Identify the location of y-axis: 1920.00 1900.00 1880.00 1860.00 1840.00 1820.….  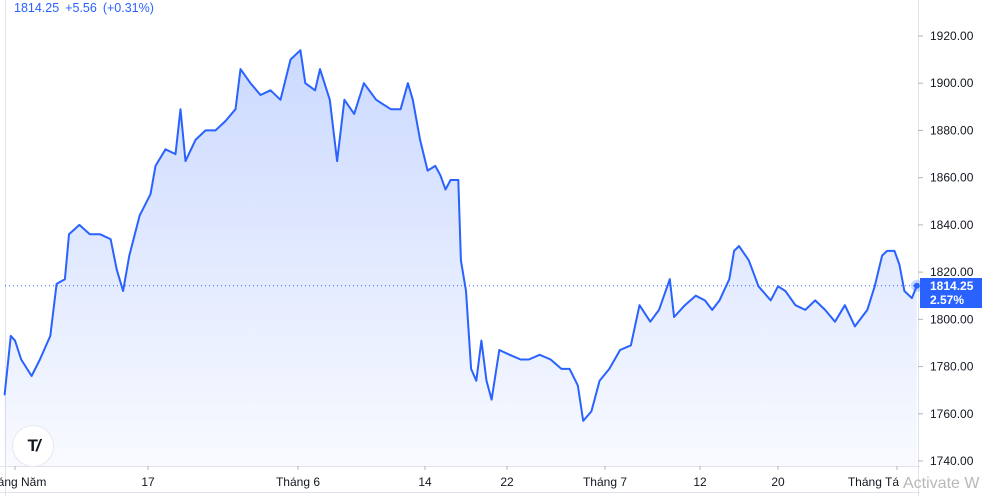
(946, 248).